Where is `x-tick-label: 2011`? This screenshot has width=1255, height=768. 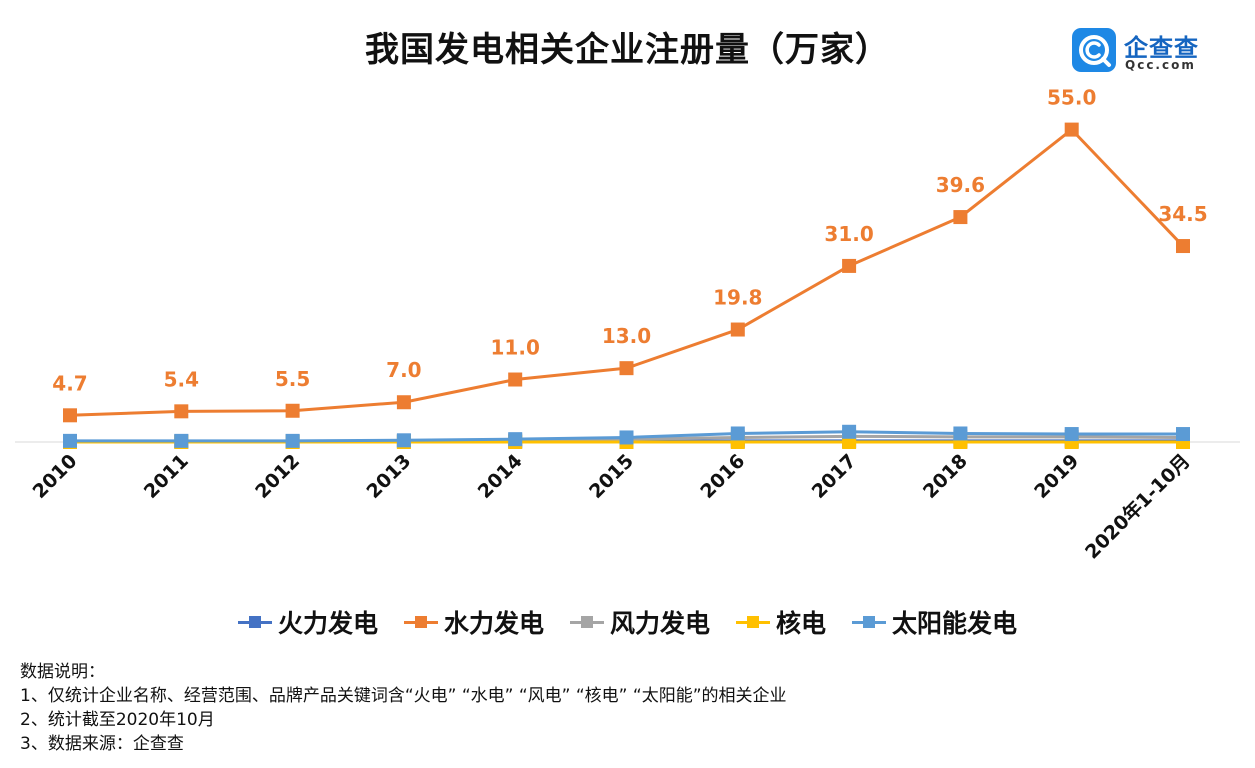 x-tick-label: 2011 is located at coordinates (166, 476).